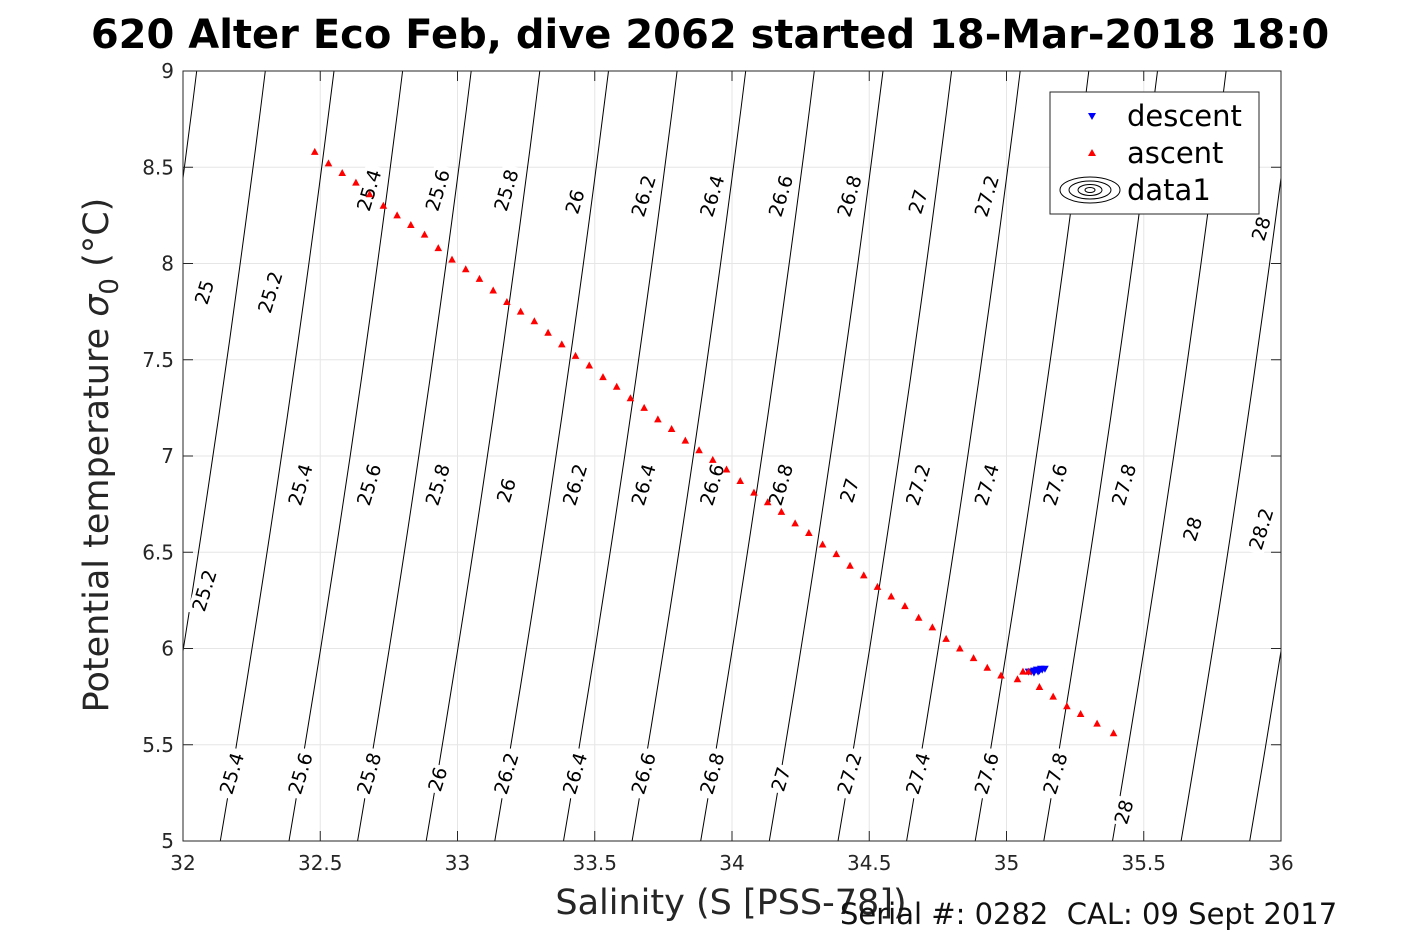  Describe the element at coordinates (101, 455) in the screenshot. I see `y-axis-label: Potential temperature σ0 (°C)` at that location.